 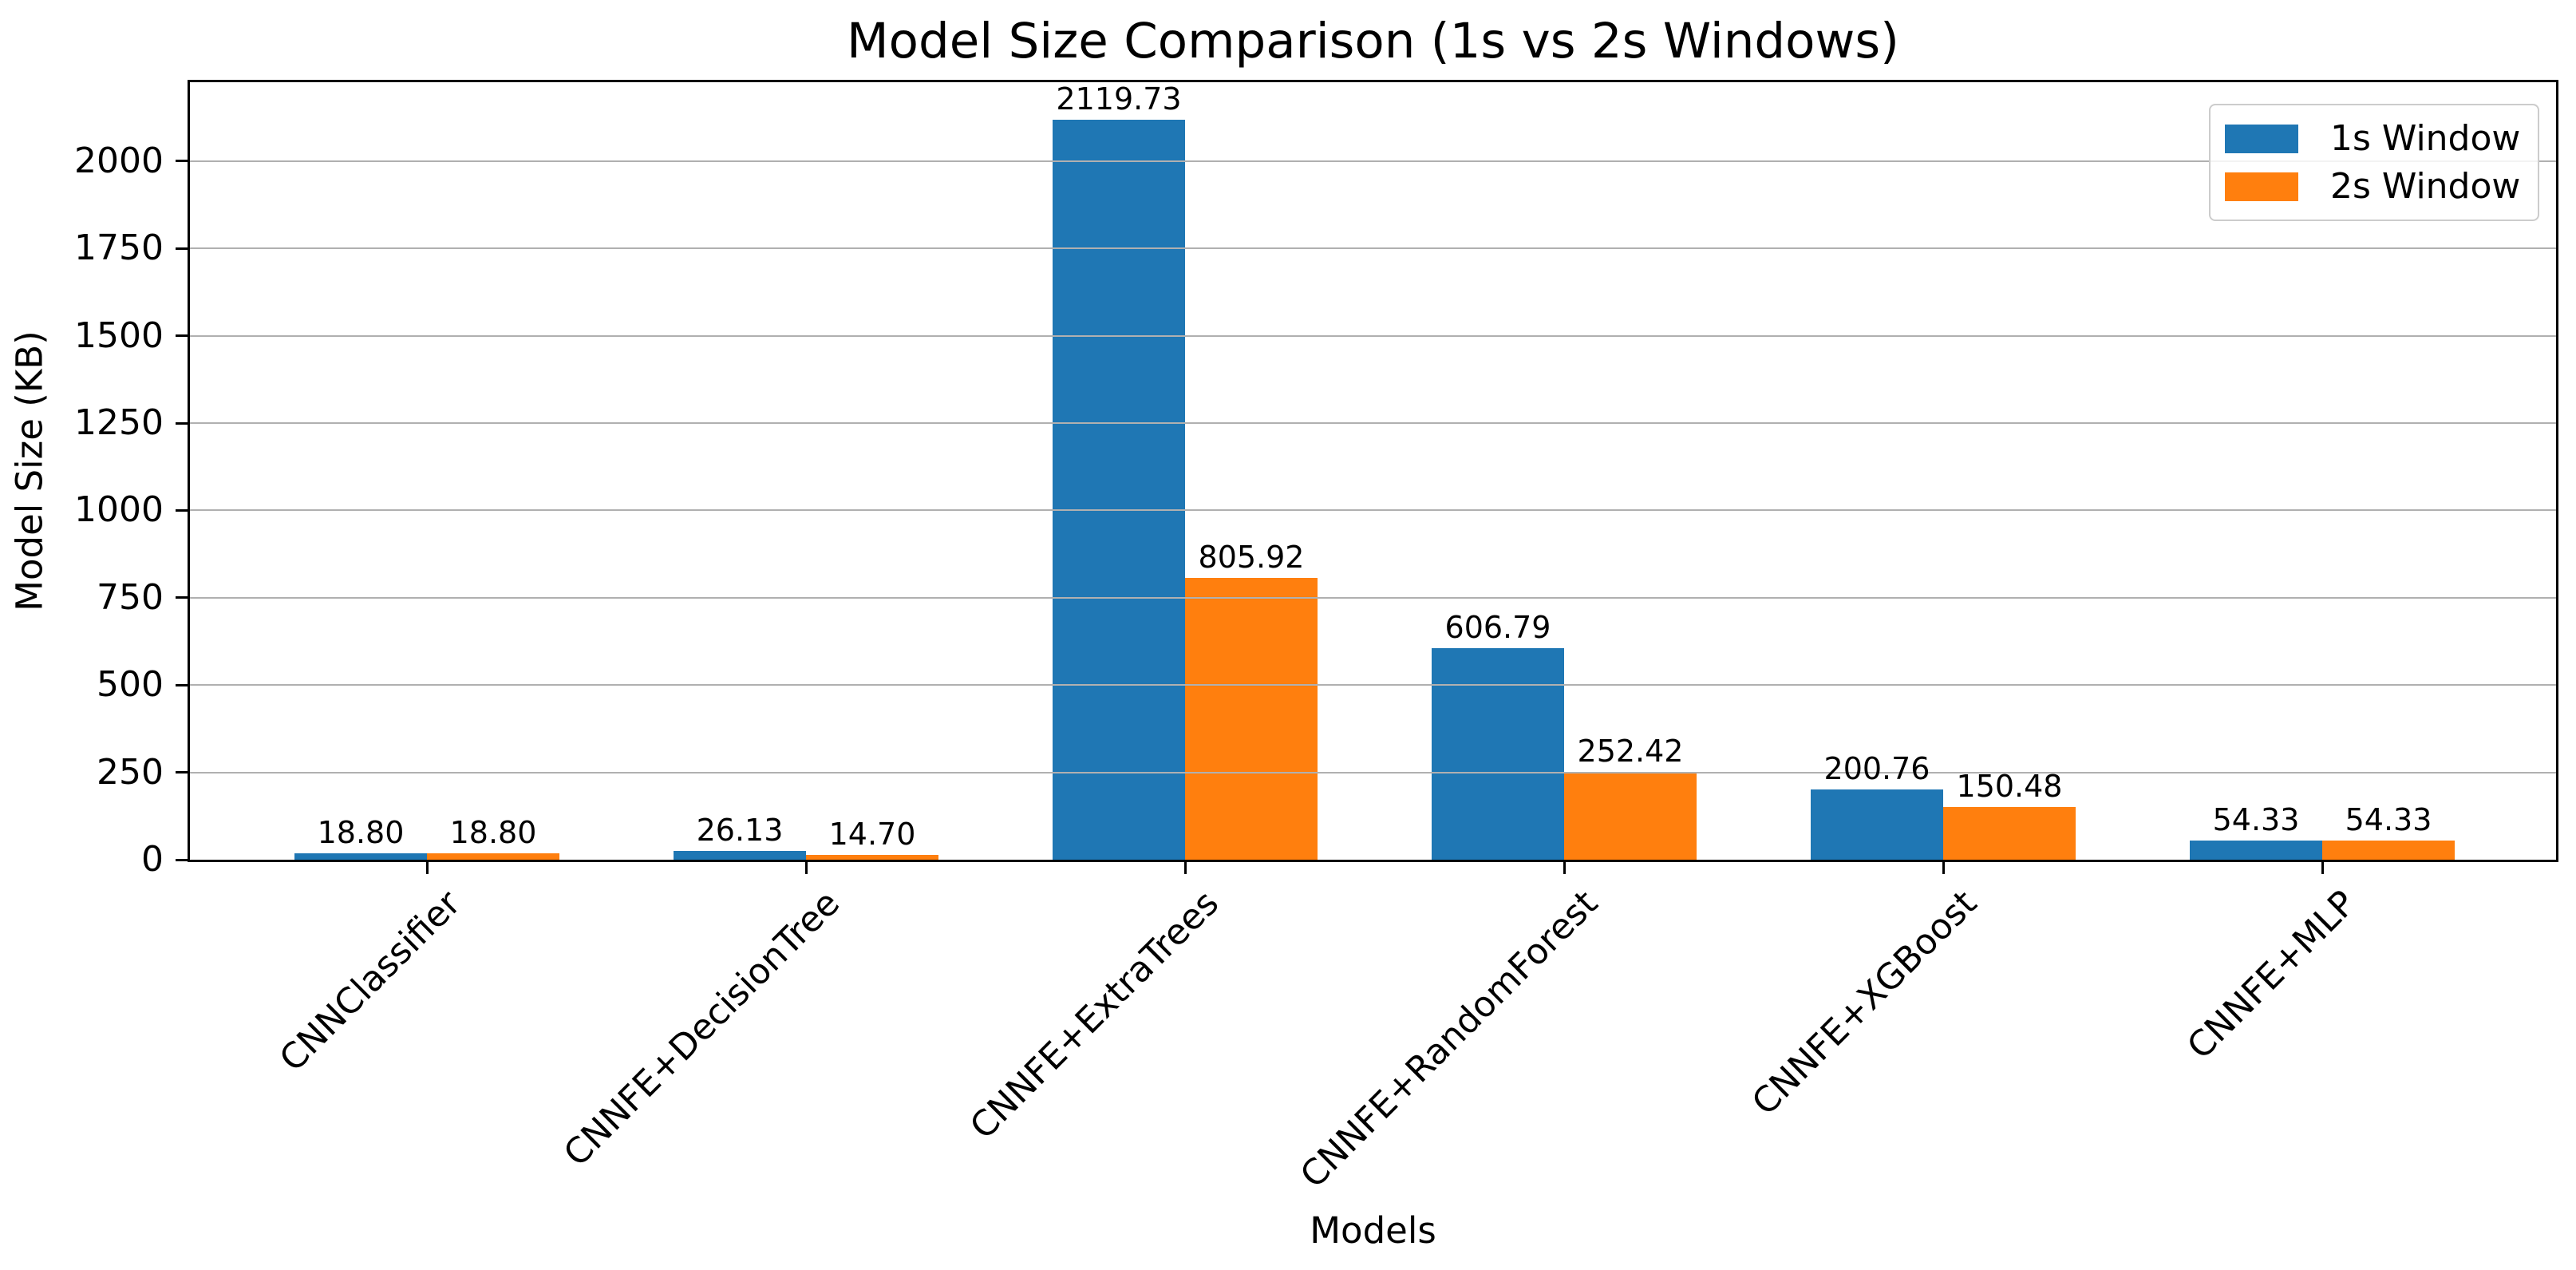 What do you see at coordinates (2425, 186) in the screenshot?
I see `legend-label-2s-window: 2s Window` at bounding box center [2425, 186].